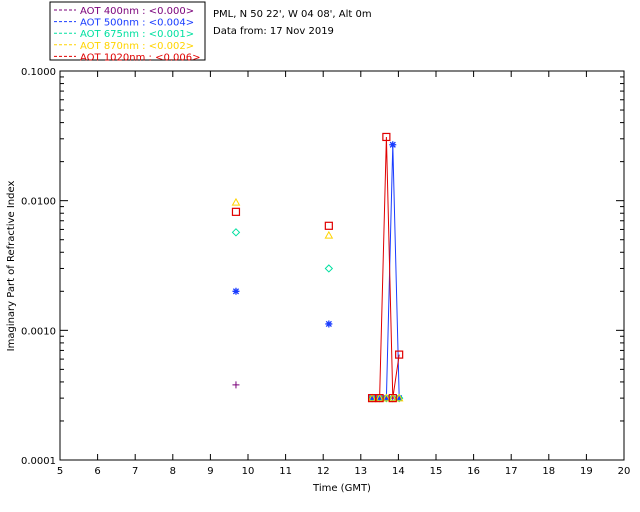 The height and width of the screenshot is (512, 640). Describe the element at coordinates (135, 471) in the screenshot. I see `x-tick-label: 7` at that location.